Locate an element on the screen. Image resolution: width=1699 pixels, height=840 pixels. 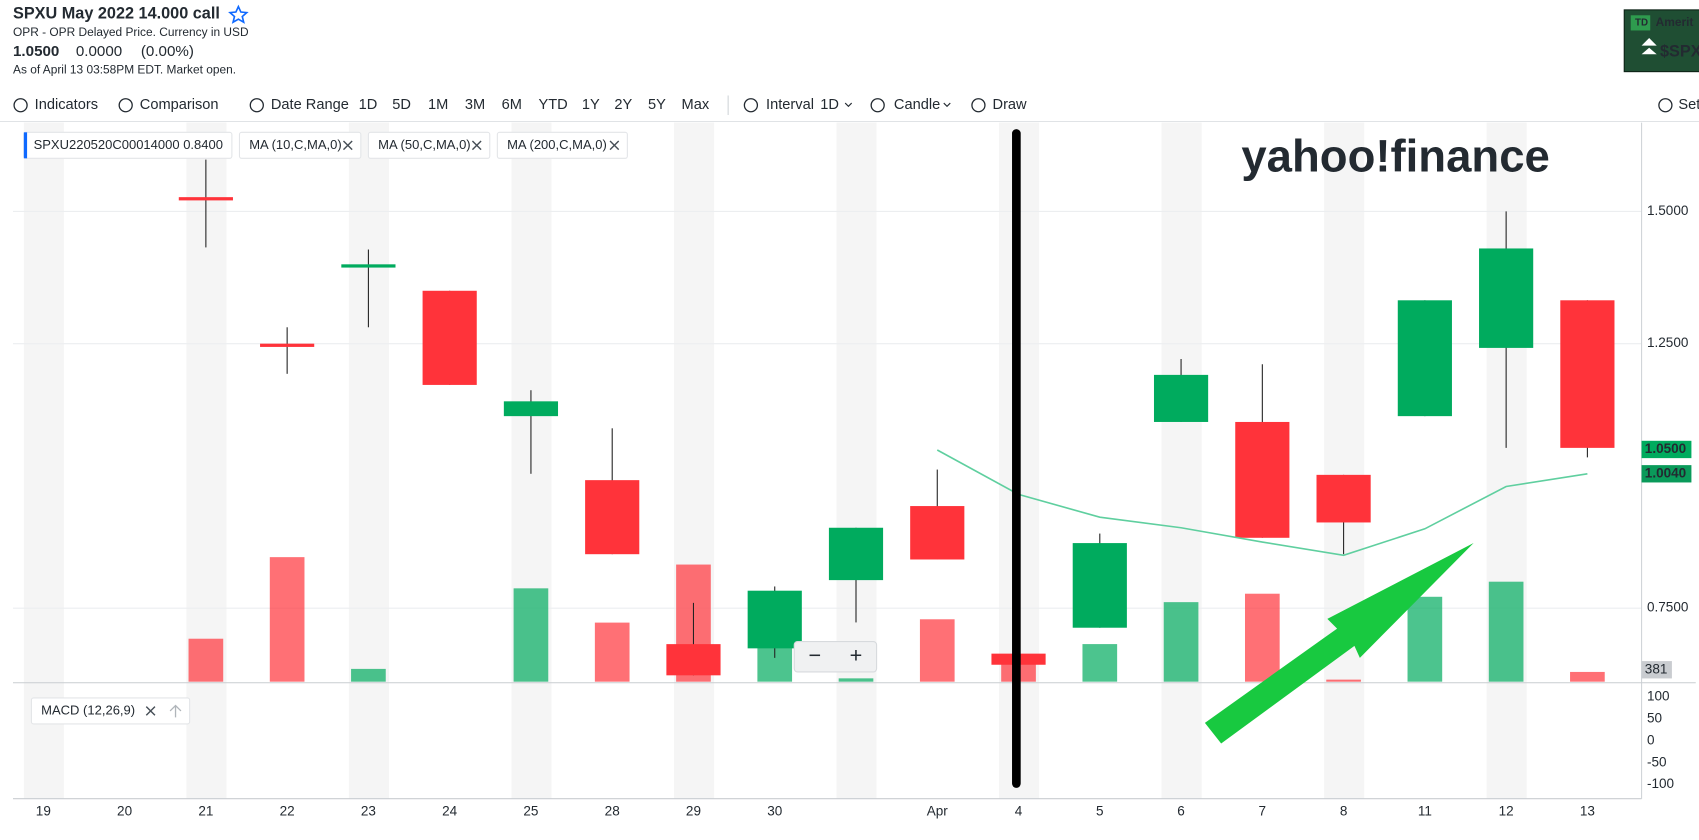
toolbar-item: Indicators is located at coordinates (66, 105).